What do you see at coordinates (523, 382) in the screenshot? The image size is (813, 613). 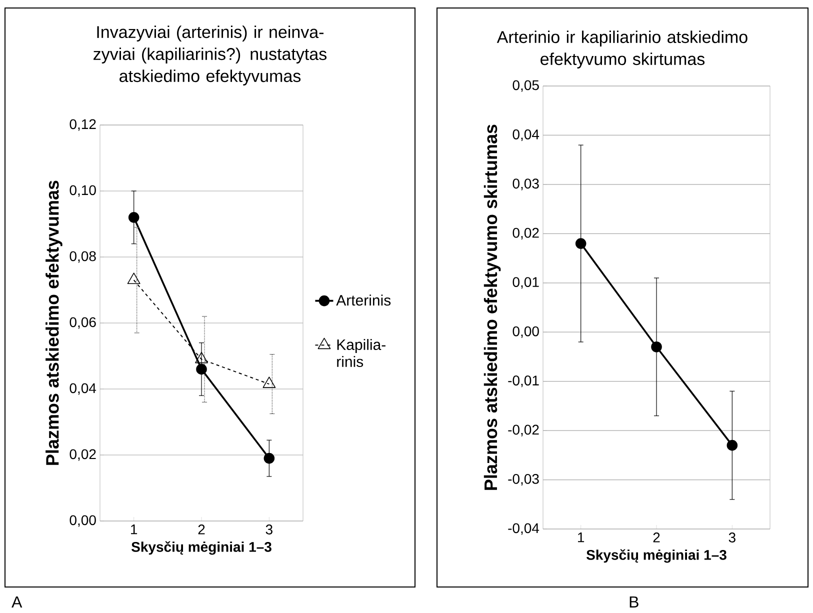 I see `y-tick-label: -0,01` at bounding box center [523, 382].